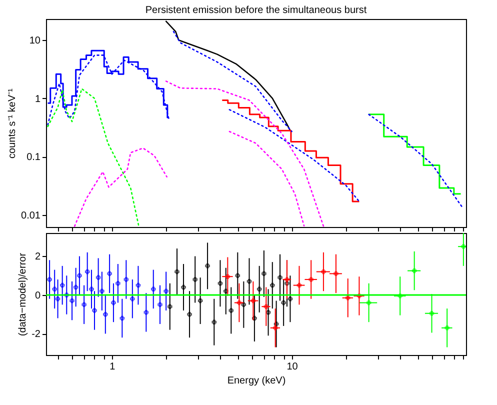 The height and width of the screenshot is (405, 497). I want to click on y-axis-title: counts s⁻¹ keV⁻¹, so click(12, 123).